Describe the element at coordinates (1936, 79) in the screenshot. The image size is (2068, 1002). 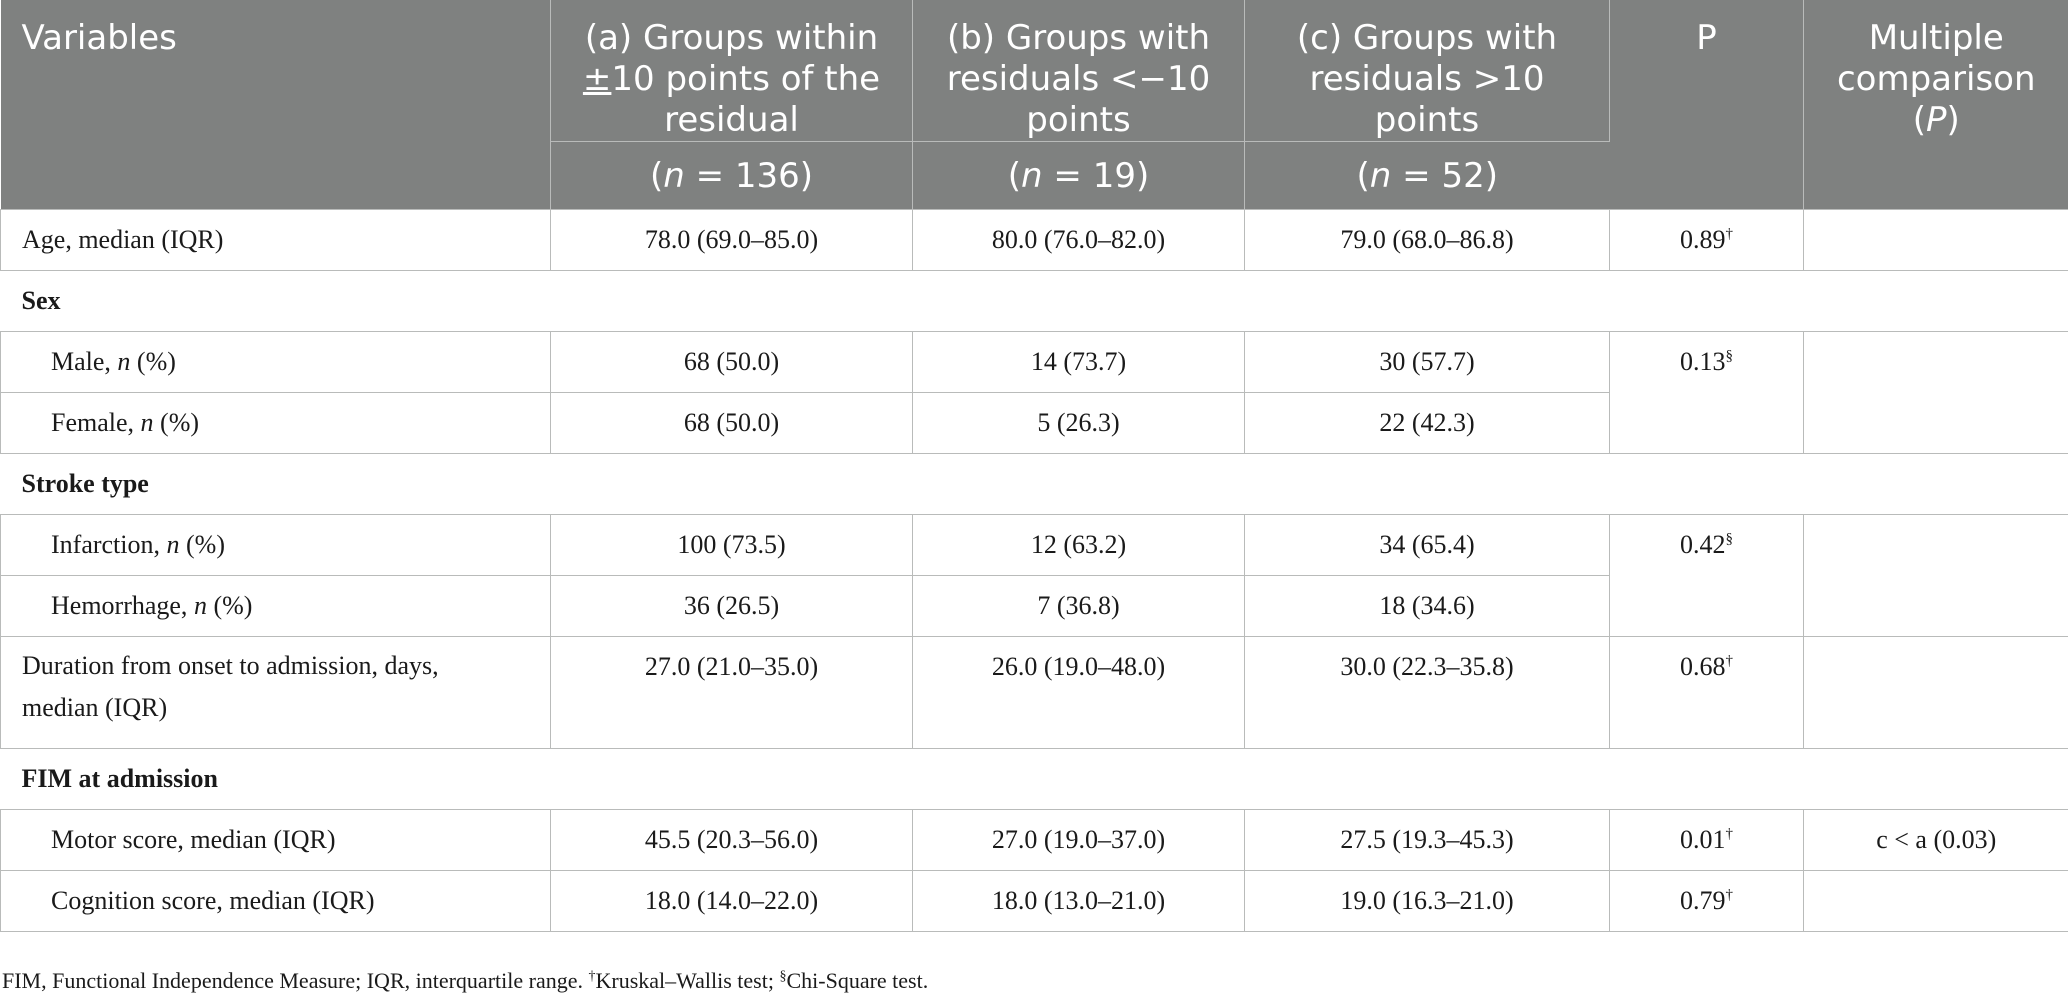
I see `header-mc-line2: comparison` at that location.